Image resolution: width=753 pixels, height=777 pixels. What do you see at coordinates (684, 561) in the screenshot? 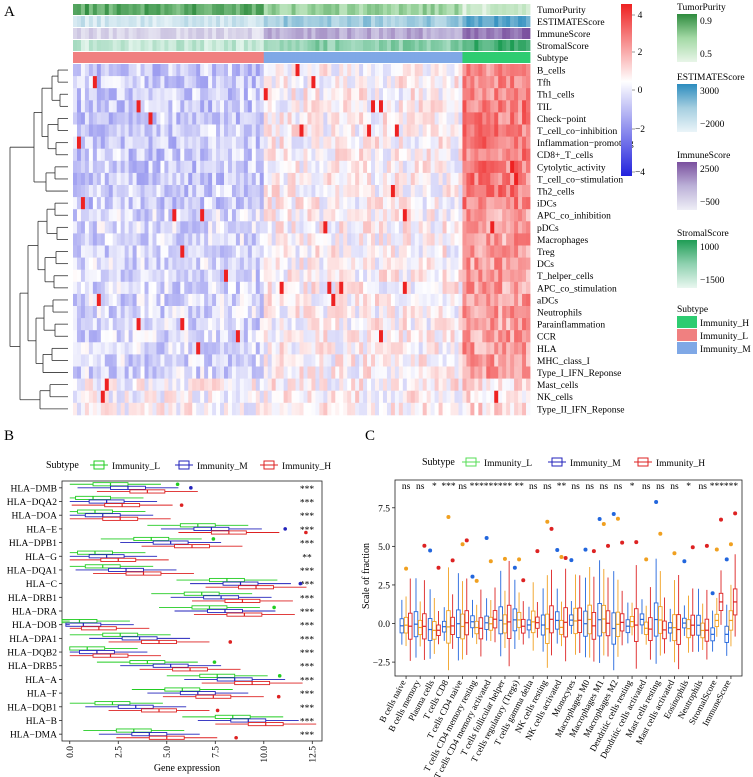
I see `outlier-point` at bounding box center [684, 561].